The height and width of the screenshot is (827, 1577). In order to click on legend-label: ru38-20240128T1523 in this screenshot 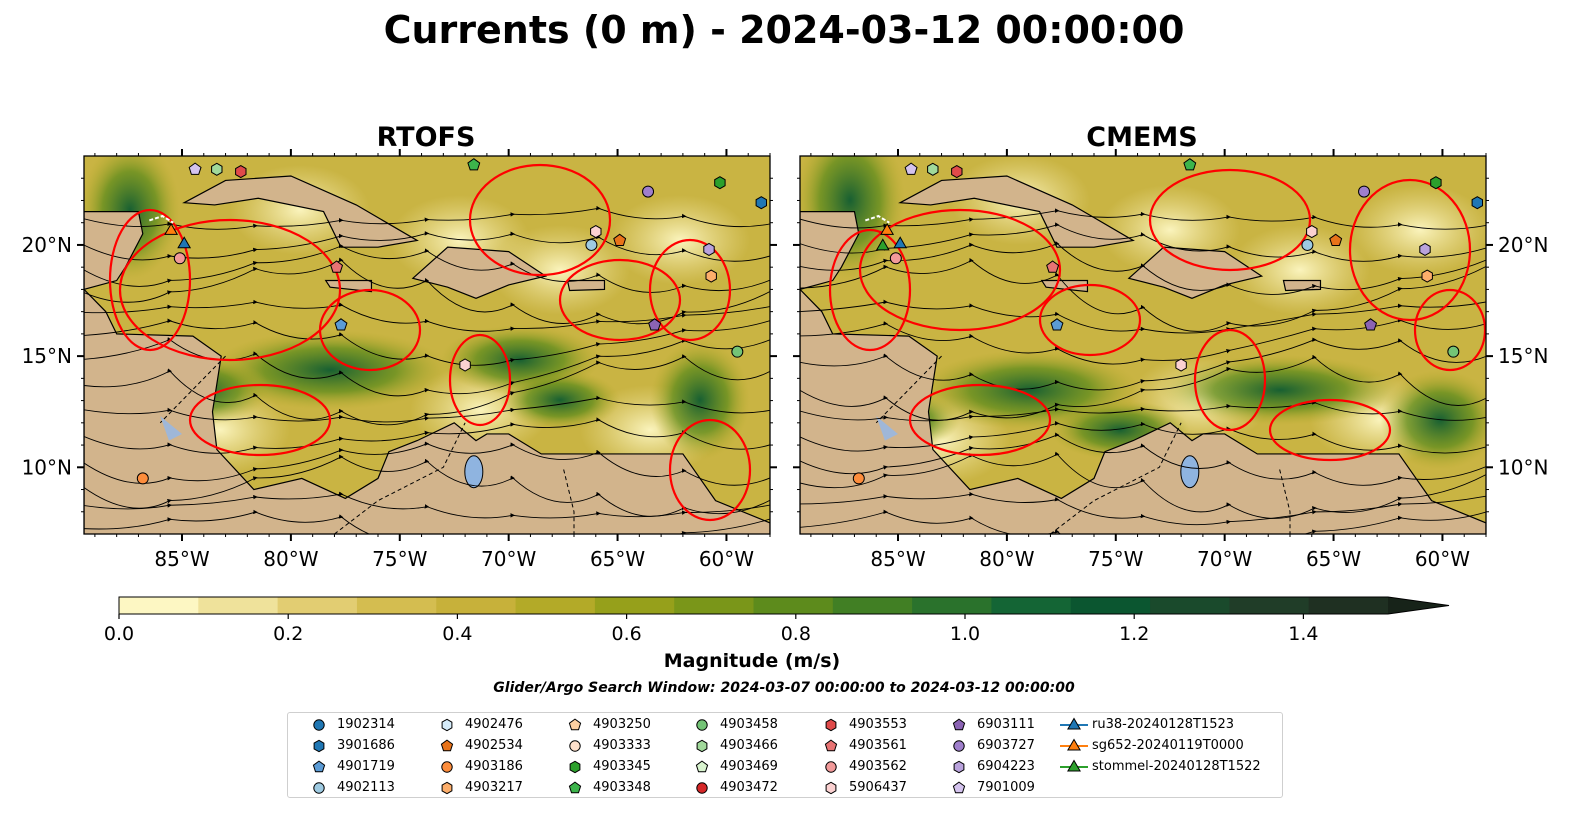, I will do `click(1163, 724)`.